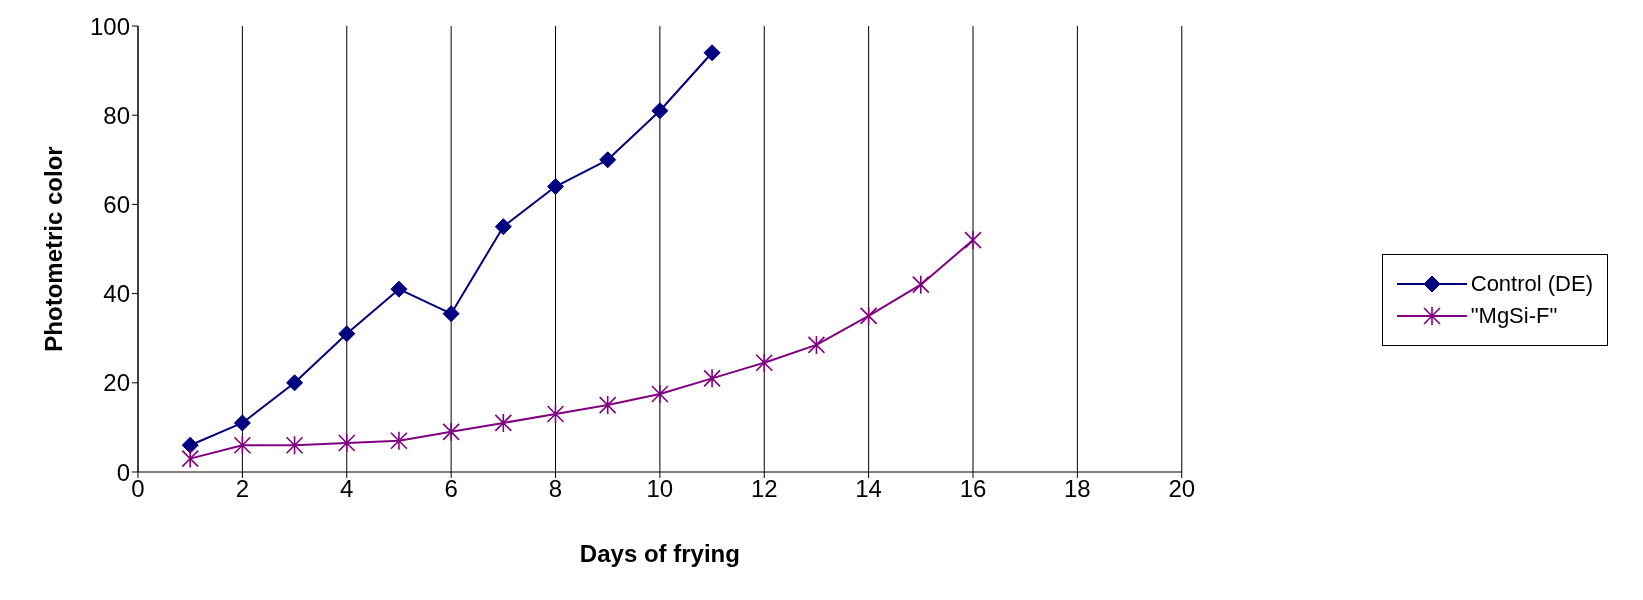 This screenshot has height=600, width=1643. Describe the element at coordinates (53, 249) in the screenshot. I see `y-axis-title: Photometric color` at that location.